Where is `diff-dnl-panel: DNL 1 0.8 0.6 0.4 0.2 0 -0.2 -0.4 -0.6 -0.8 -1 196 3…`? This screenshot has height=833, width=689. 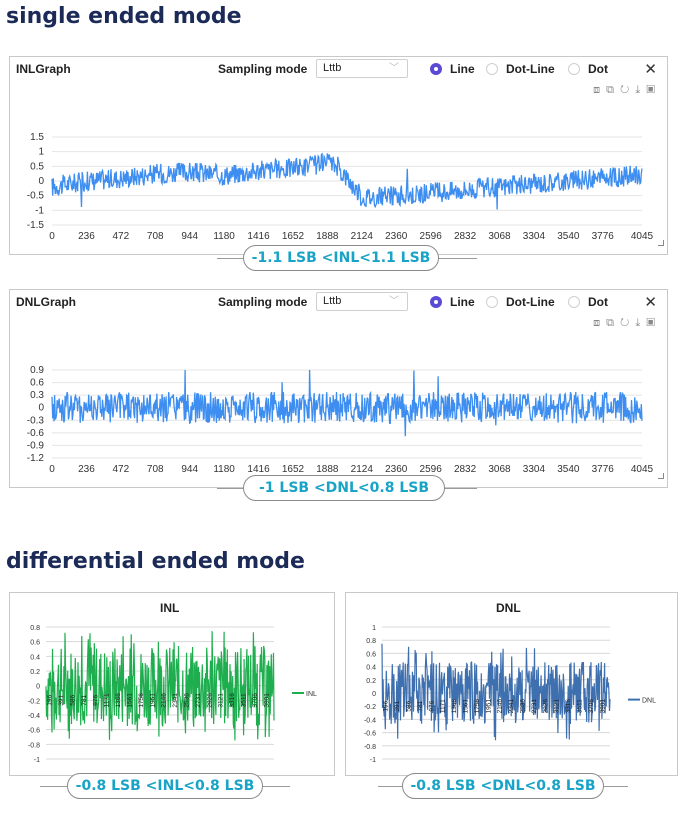 diff-dnl-panel: DNL 1 0.8 0.6 0.4 0.2 0 -0.2 -0.4 -0.6 -0.8 -1 196 3… is located at coordinates (511, 684).